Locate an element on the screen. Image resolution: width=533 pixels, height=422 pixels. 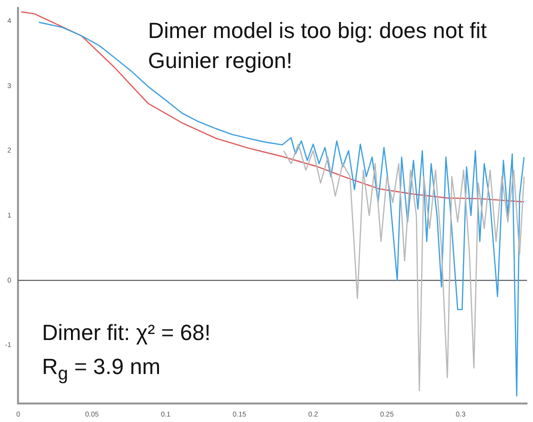
annotation: Dimer fit: χ² = 68! is located at coordinates (127, 333).